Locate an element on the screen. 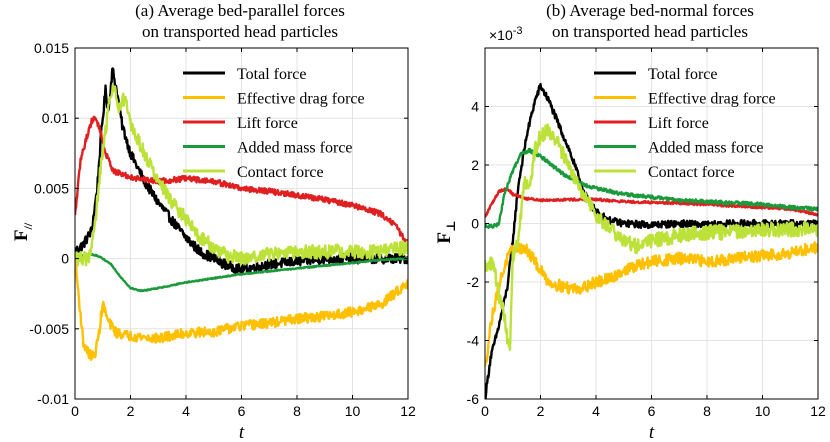 This screenshot has width=830, height=442. y-axis-multiplier: ×10⁻³ is located at coordinates (506, 34).